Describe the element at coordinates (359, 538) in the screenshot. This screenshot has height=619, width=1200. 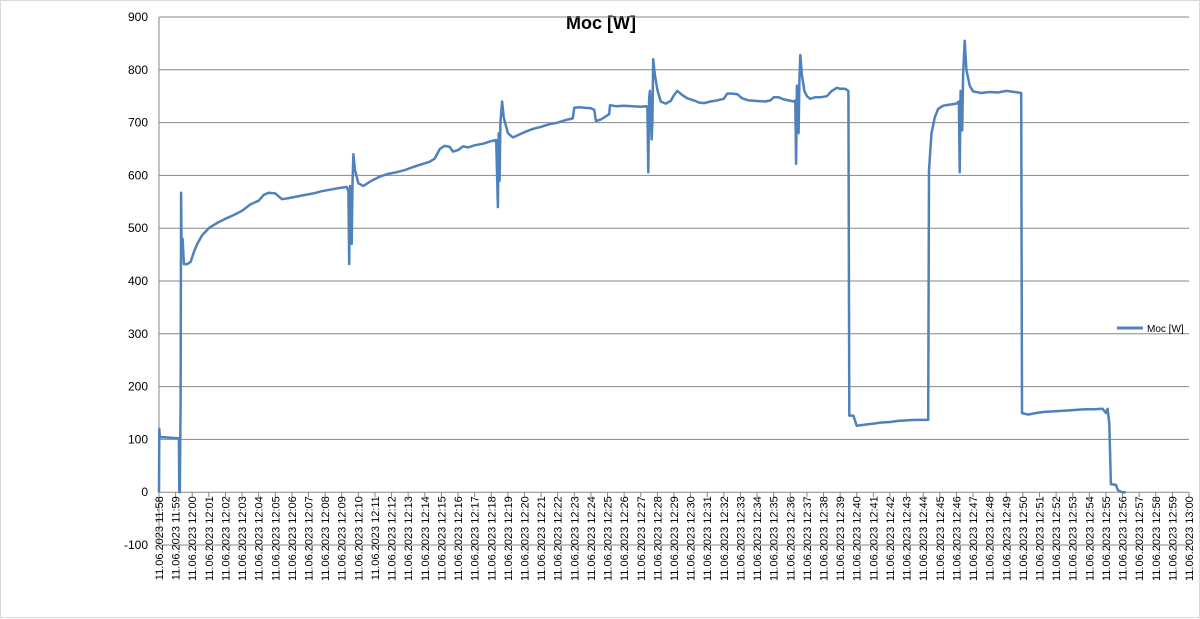
I see `x-tick-label: 11.06.2023 12:10` at that location.